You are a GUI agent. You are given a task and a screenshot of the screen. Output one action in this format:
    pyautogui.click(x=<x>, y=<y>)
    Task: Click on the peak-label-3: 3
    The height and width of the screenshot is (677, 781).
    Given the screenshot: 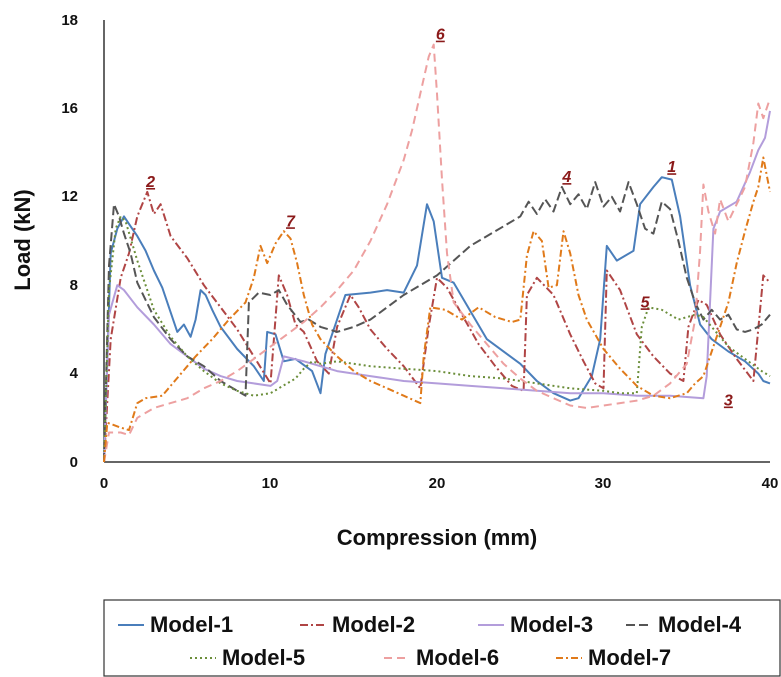 What is the action you would take?
    pyautogui.click(x=728, y=401)
    